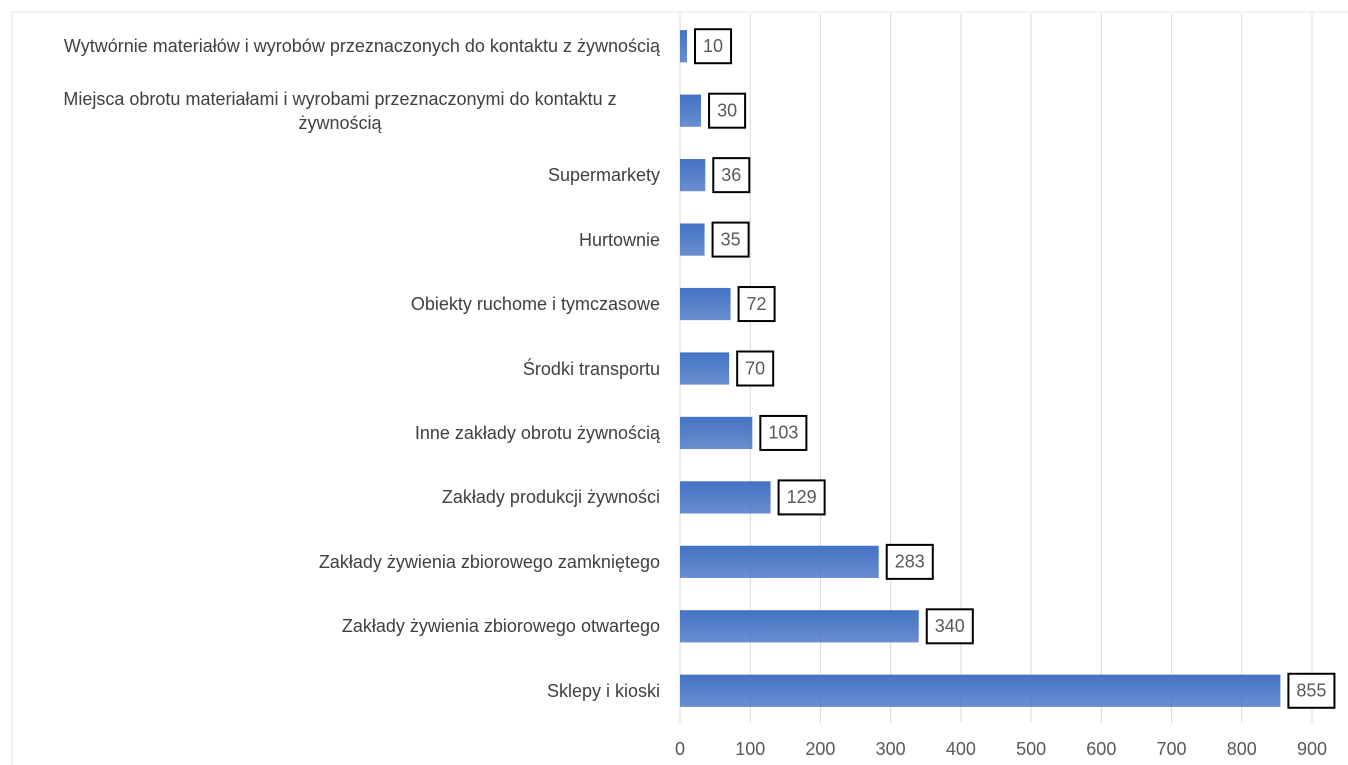  I want to click on data-label: 72, so click(757, 304).